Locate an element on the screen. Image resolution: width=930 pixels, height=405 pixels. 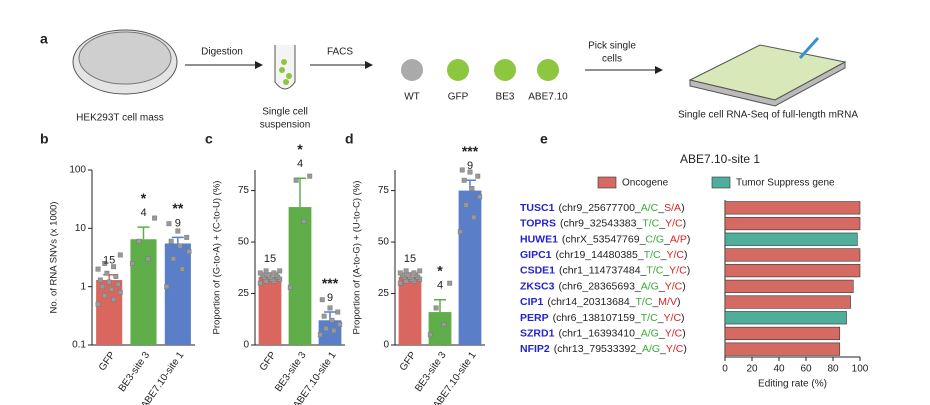
label: Single cell is located at coordinates (285, 112).